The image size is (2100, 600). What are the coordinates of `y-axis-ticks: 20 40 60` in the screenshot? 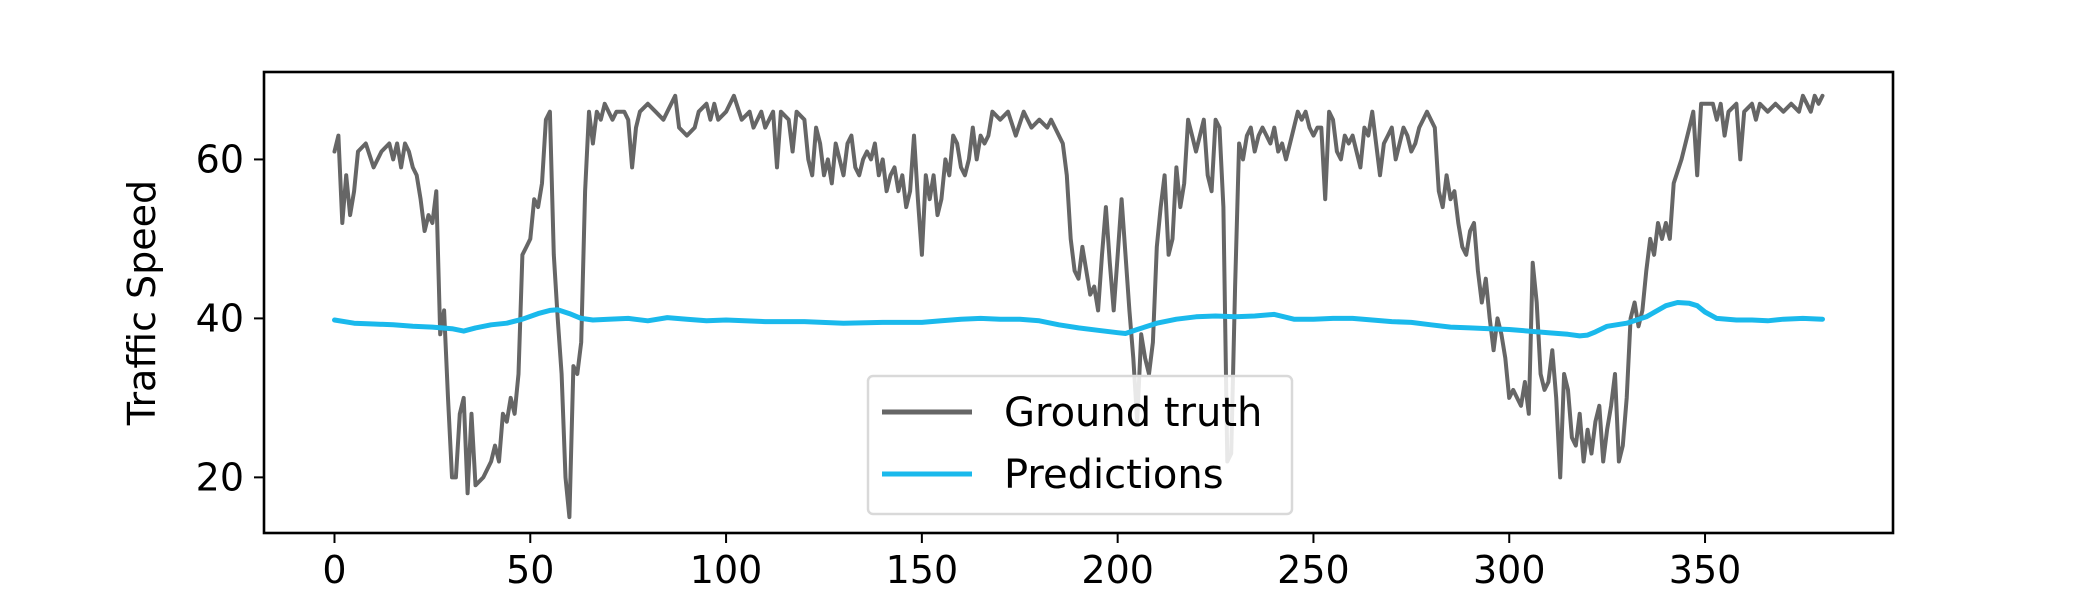 It's located at (230, 318).